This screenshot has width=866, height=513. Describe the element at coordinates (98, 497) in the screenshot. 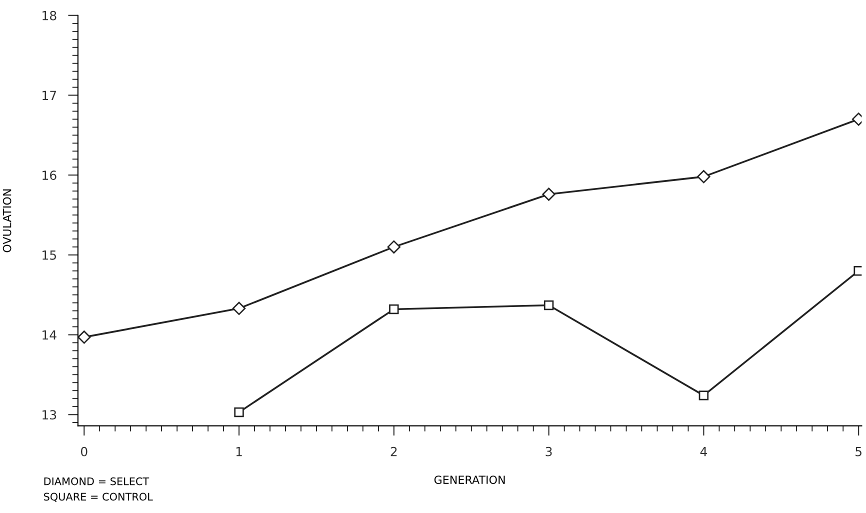

I see `text: SQUARE = CONTROL` at that location.